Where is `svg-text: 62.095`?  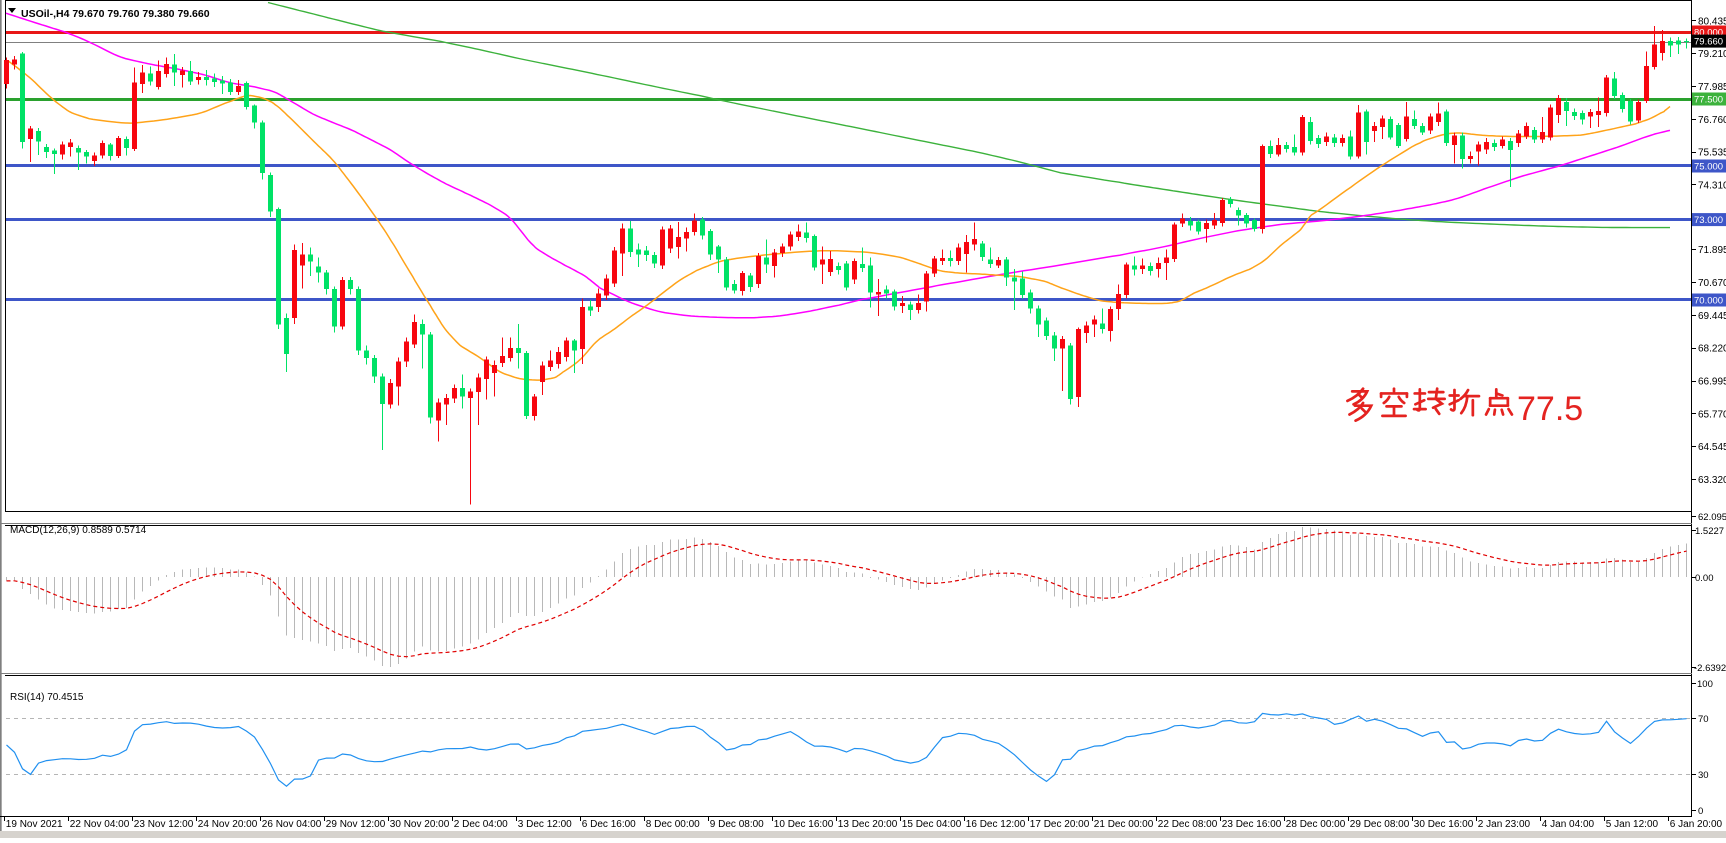 svg-text: 62.095 is located at coordinates (1712, 517).